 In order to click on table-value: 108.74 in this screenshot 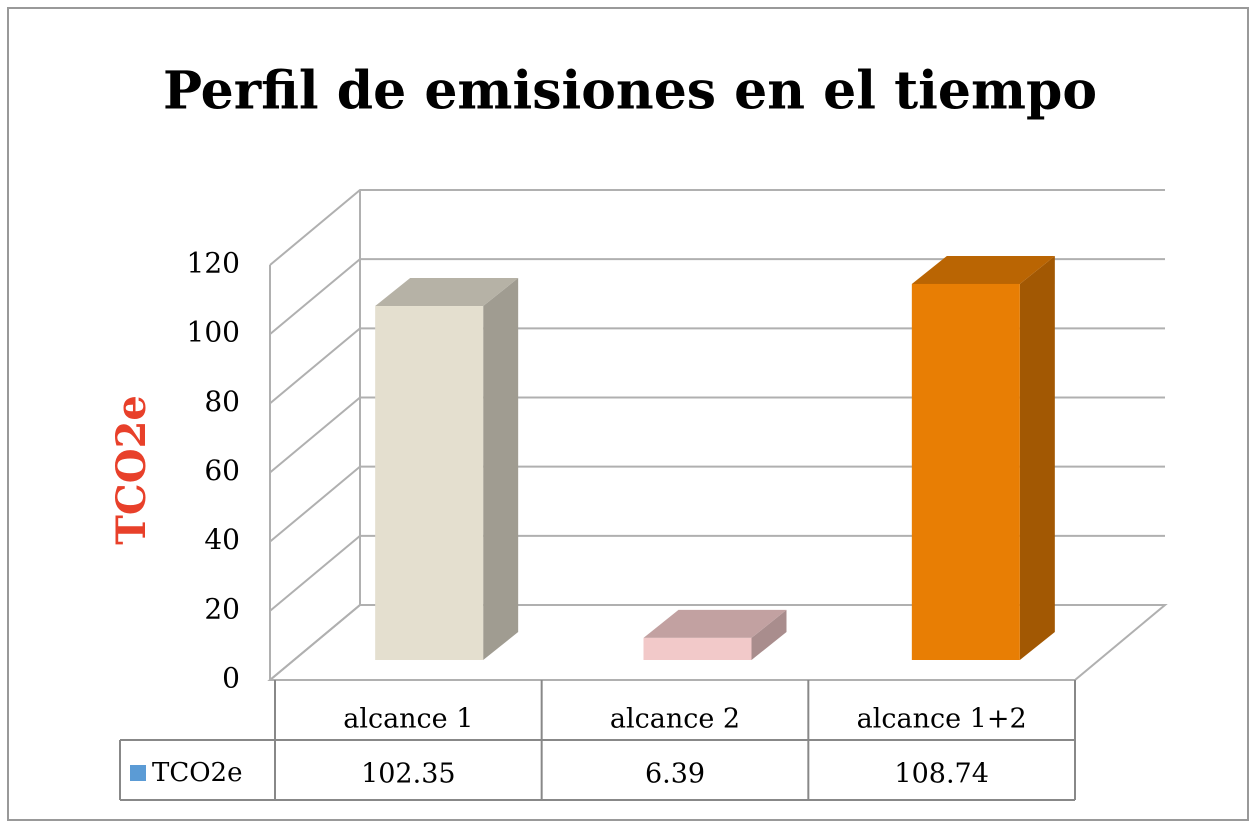, I will do `click(941, 774)`.